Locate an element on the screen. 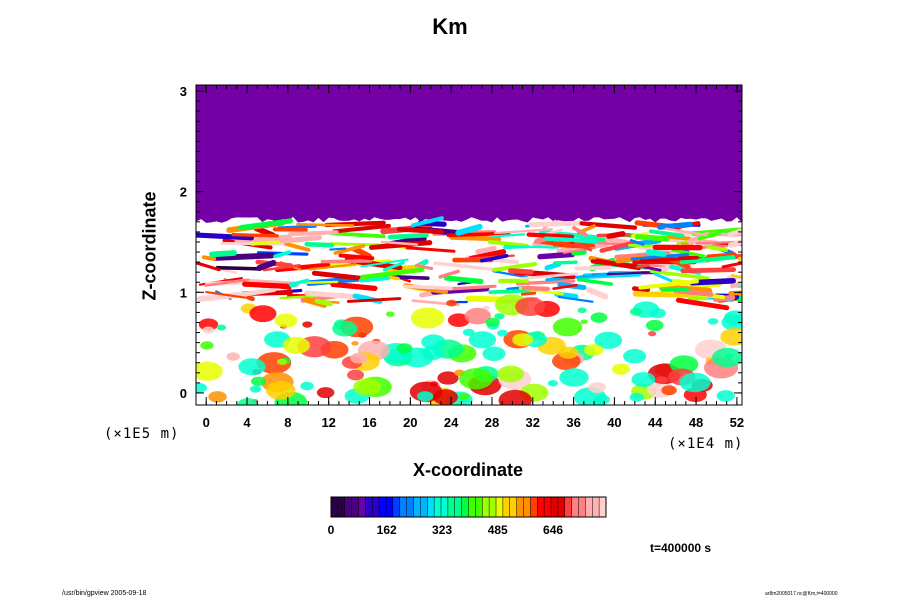 This screenshot has width=900, height=600. chart-title: Km is located at coordinates (450, 26).